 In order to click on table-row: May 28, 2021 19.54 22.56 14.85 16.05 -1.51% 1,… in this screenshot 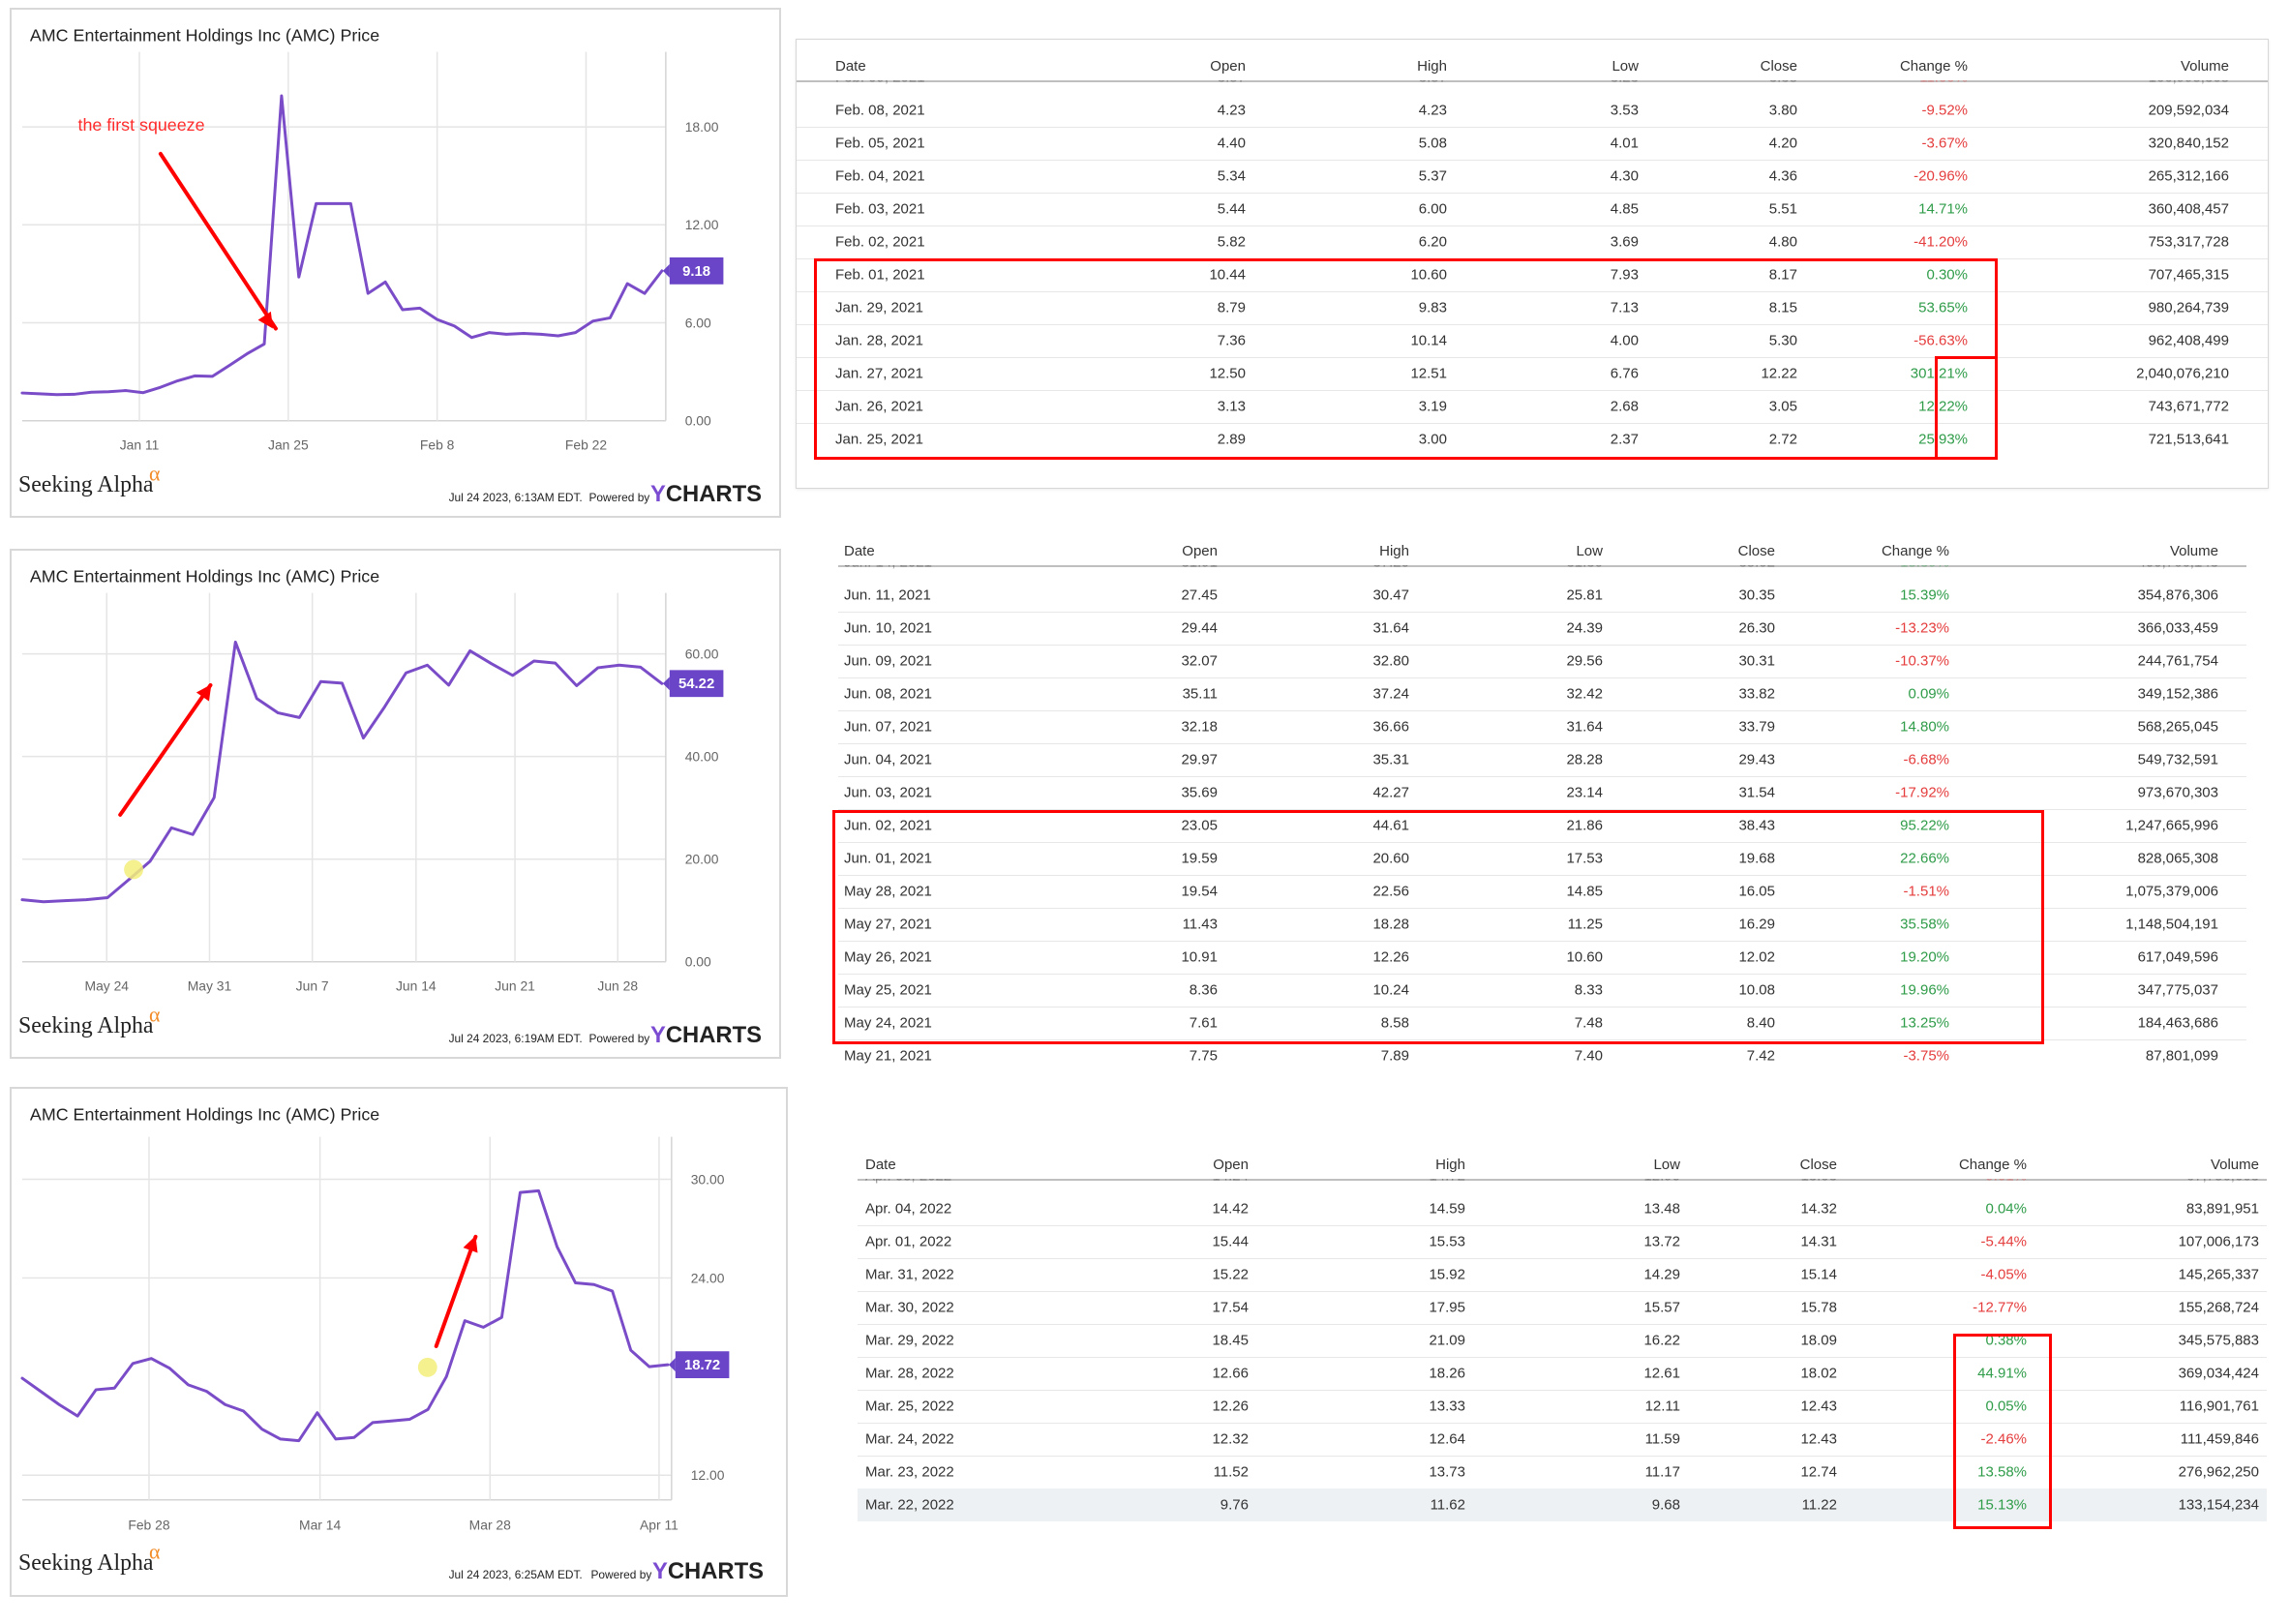, I will do `click(1542, 892)`.